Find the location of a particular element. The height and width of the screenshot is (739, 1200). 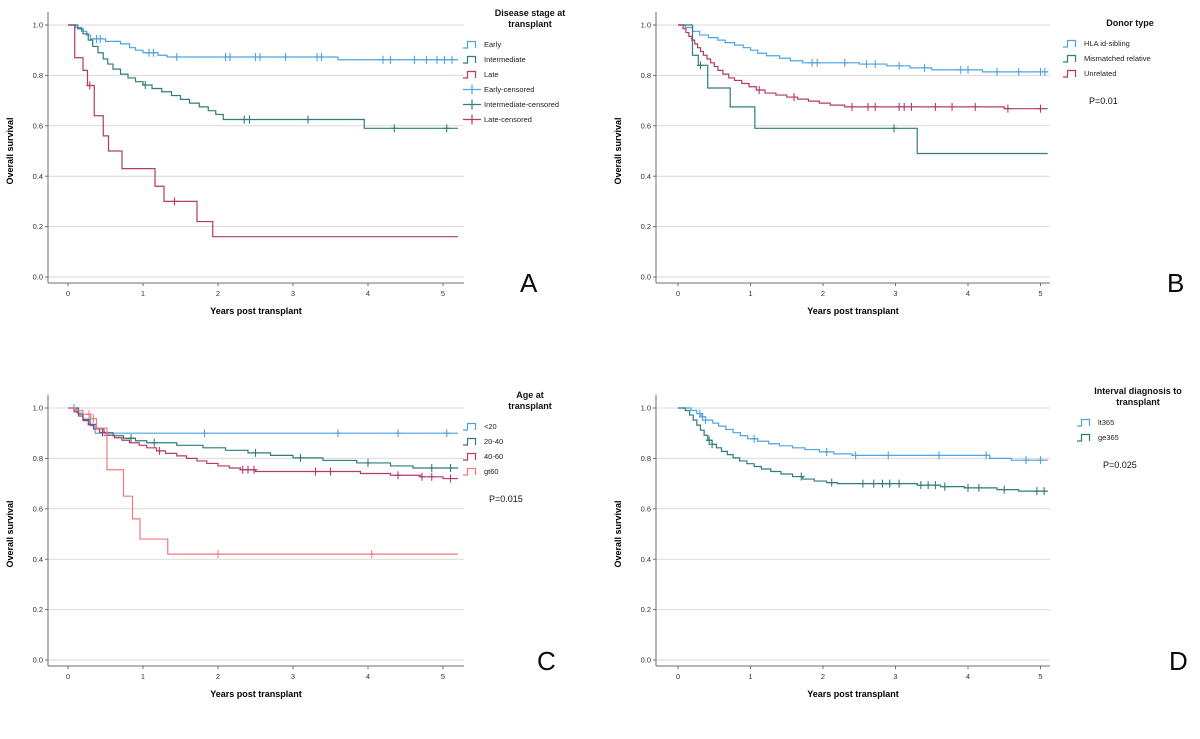

legend-age: Age at transplant <20 20-40 40-60 gt60 P=0.015 is located at coordinates (530, 447).